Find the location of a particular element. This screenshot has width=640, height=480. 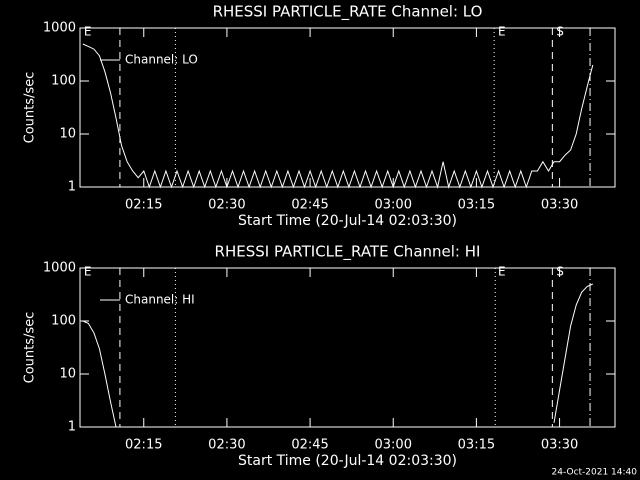

legend-label: Channel: HI is located at coordinates (160, 300).